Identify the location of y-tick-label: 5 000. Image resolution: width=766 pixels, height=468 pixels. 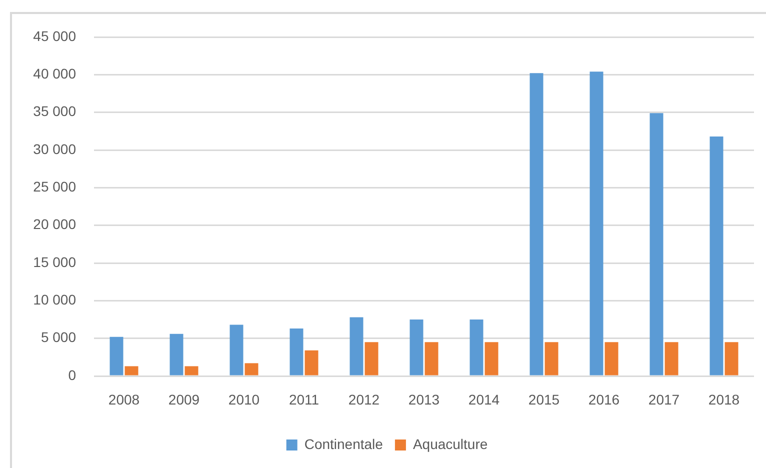
(58, 337).